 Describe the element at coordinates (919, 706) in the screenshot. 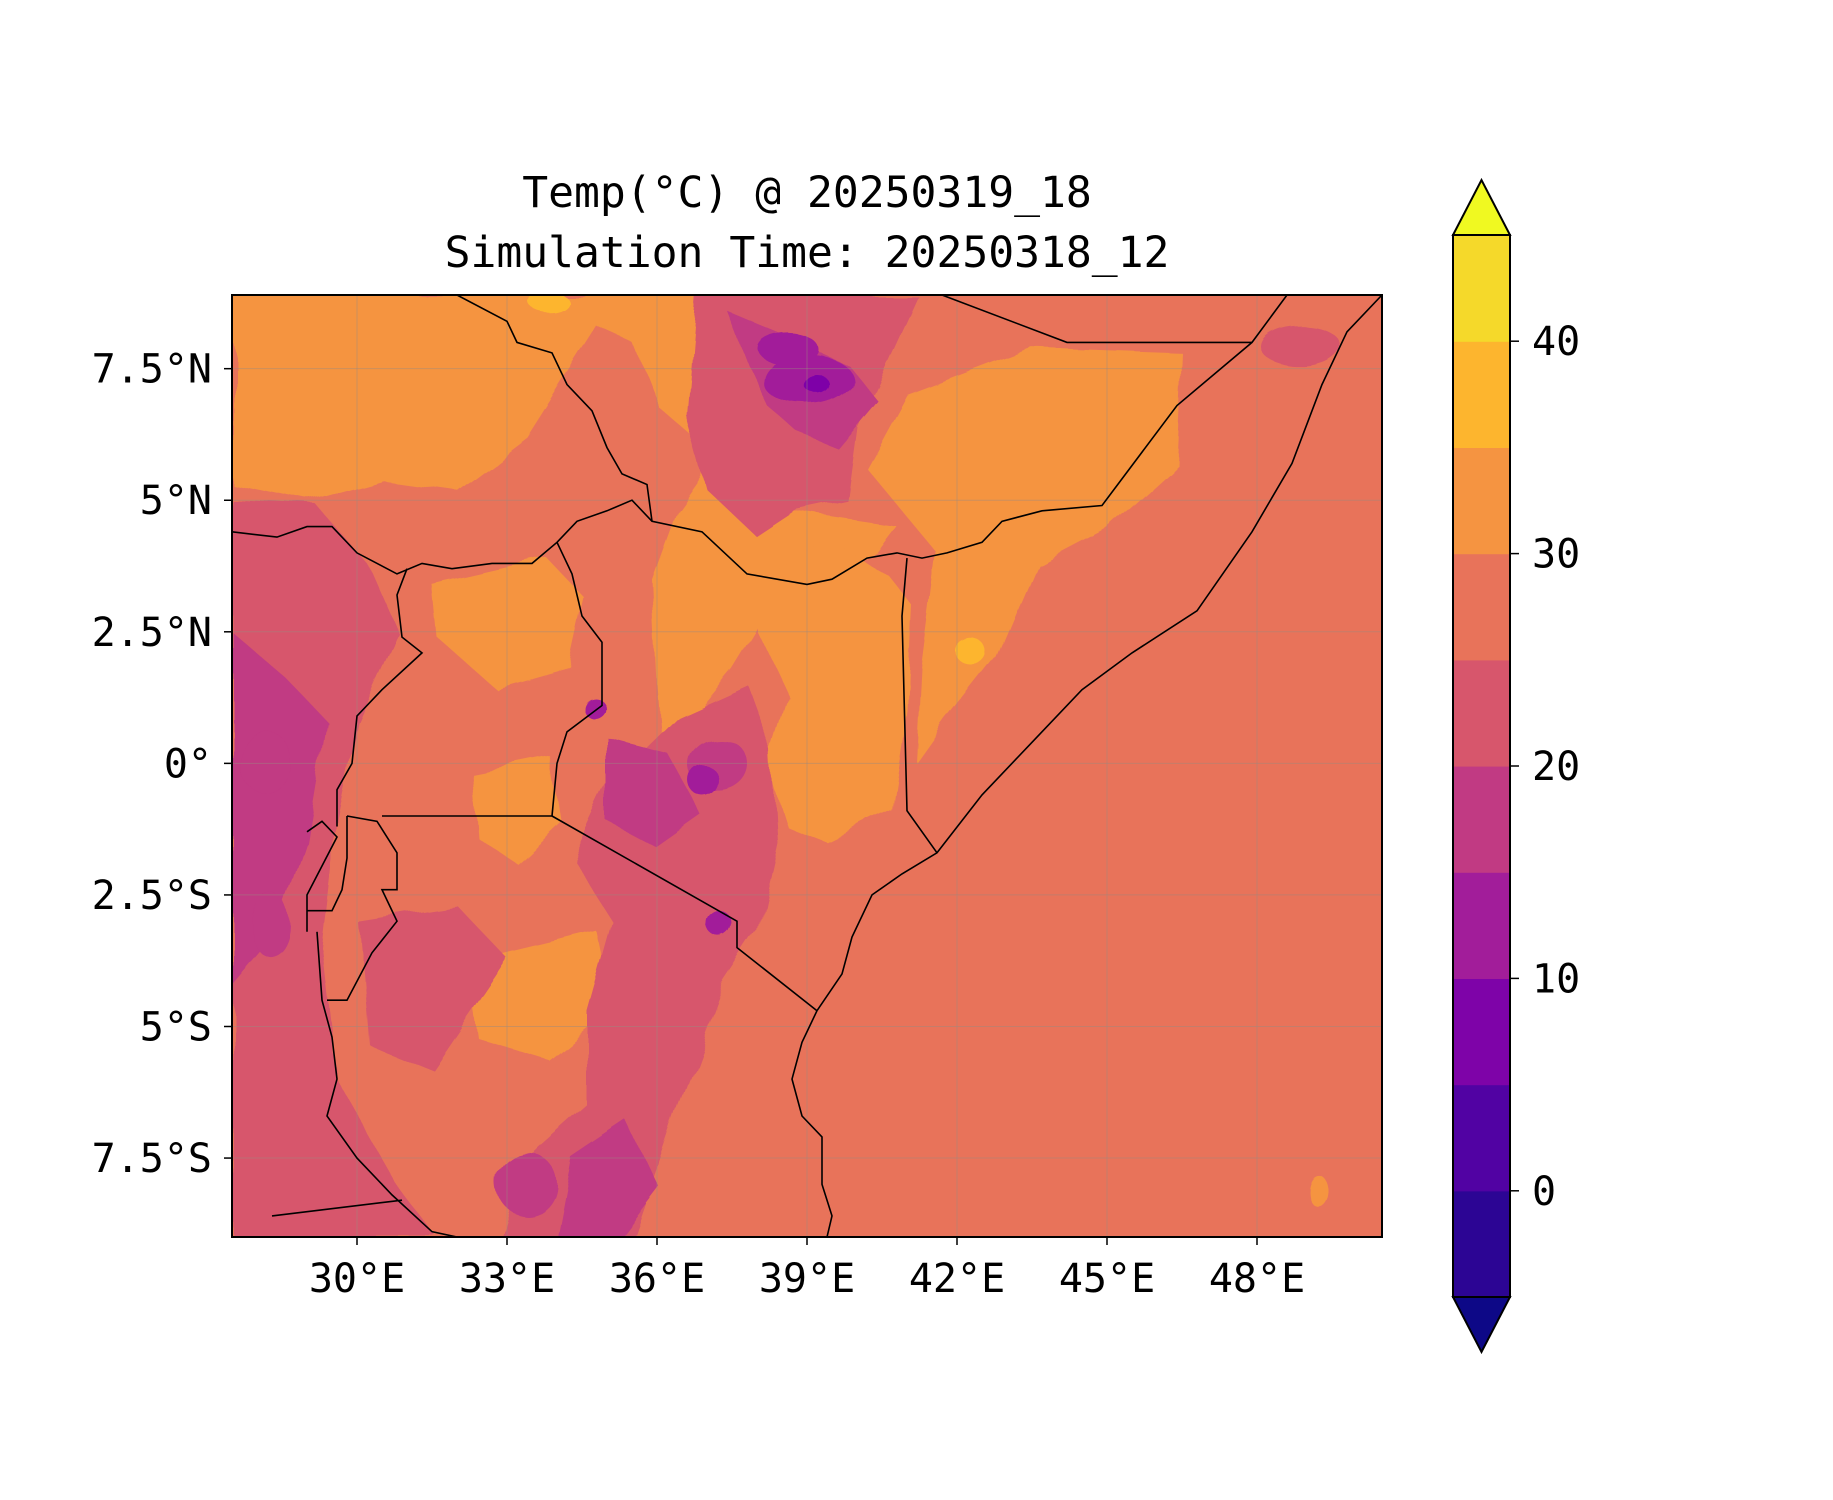

I see `kenya-somalia-border` at that location.